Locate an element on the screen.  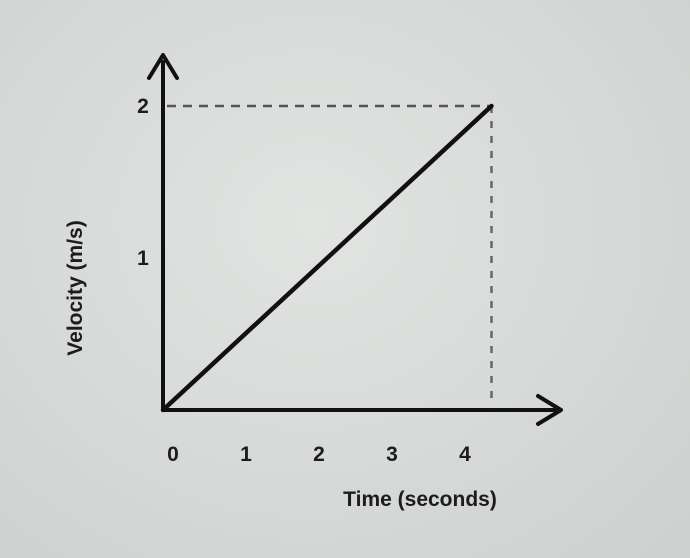
y-tick-label: 2 is located at coordinates (143, 106).